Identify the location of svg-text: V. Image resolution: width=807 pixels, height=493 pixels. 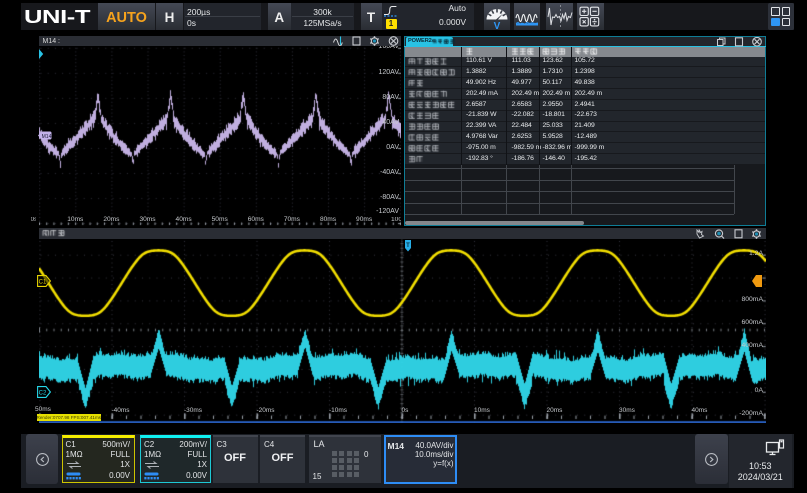
(496, 25).